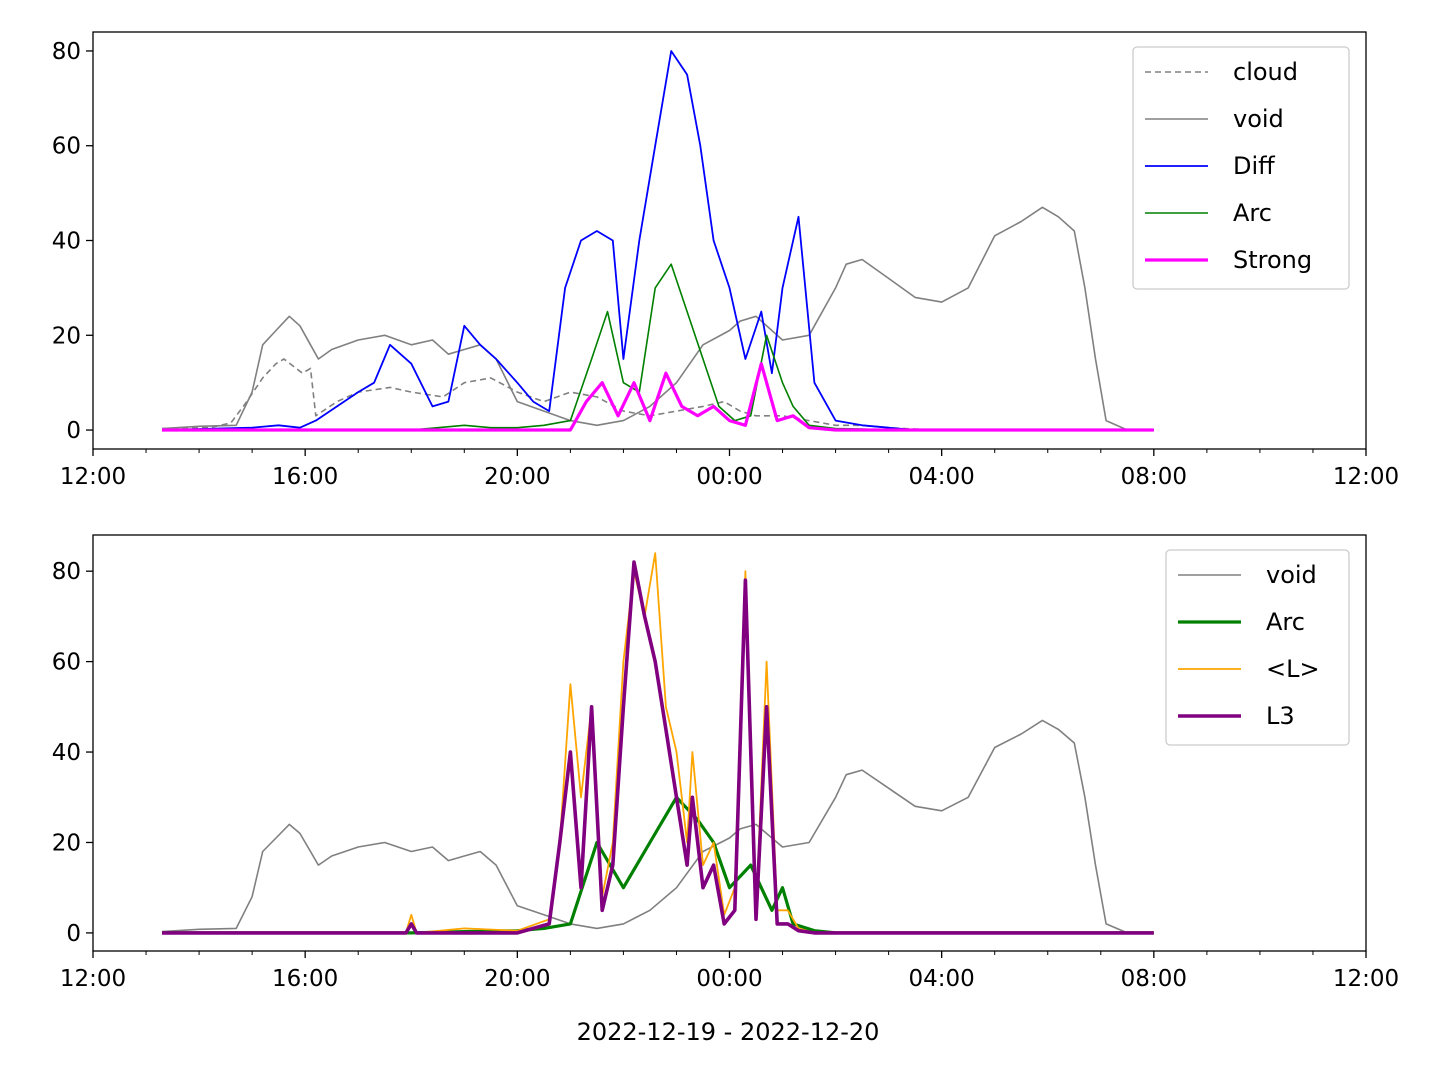  Describe the element at coordinates (1293, 669) in the screenshot. I see `legend-label: <L>` at that location.